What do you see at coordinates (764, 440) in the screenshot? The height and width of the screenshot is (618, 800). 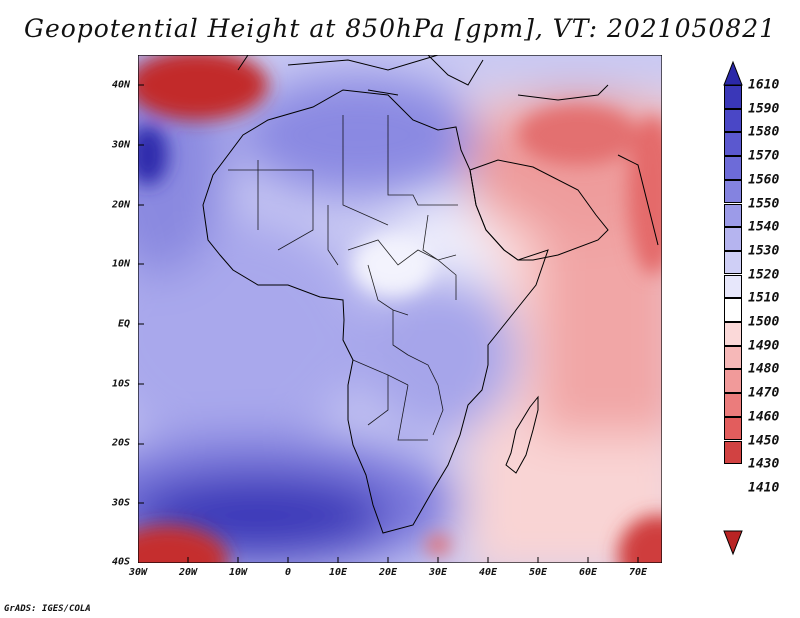 I see `colorbar-label: 1450` at bounding box center [764, 440].